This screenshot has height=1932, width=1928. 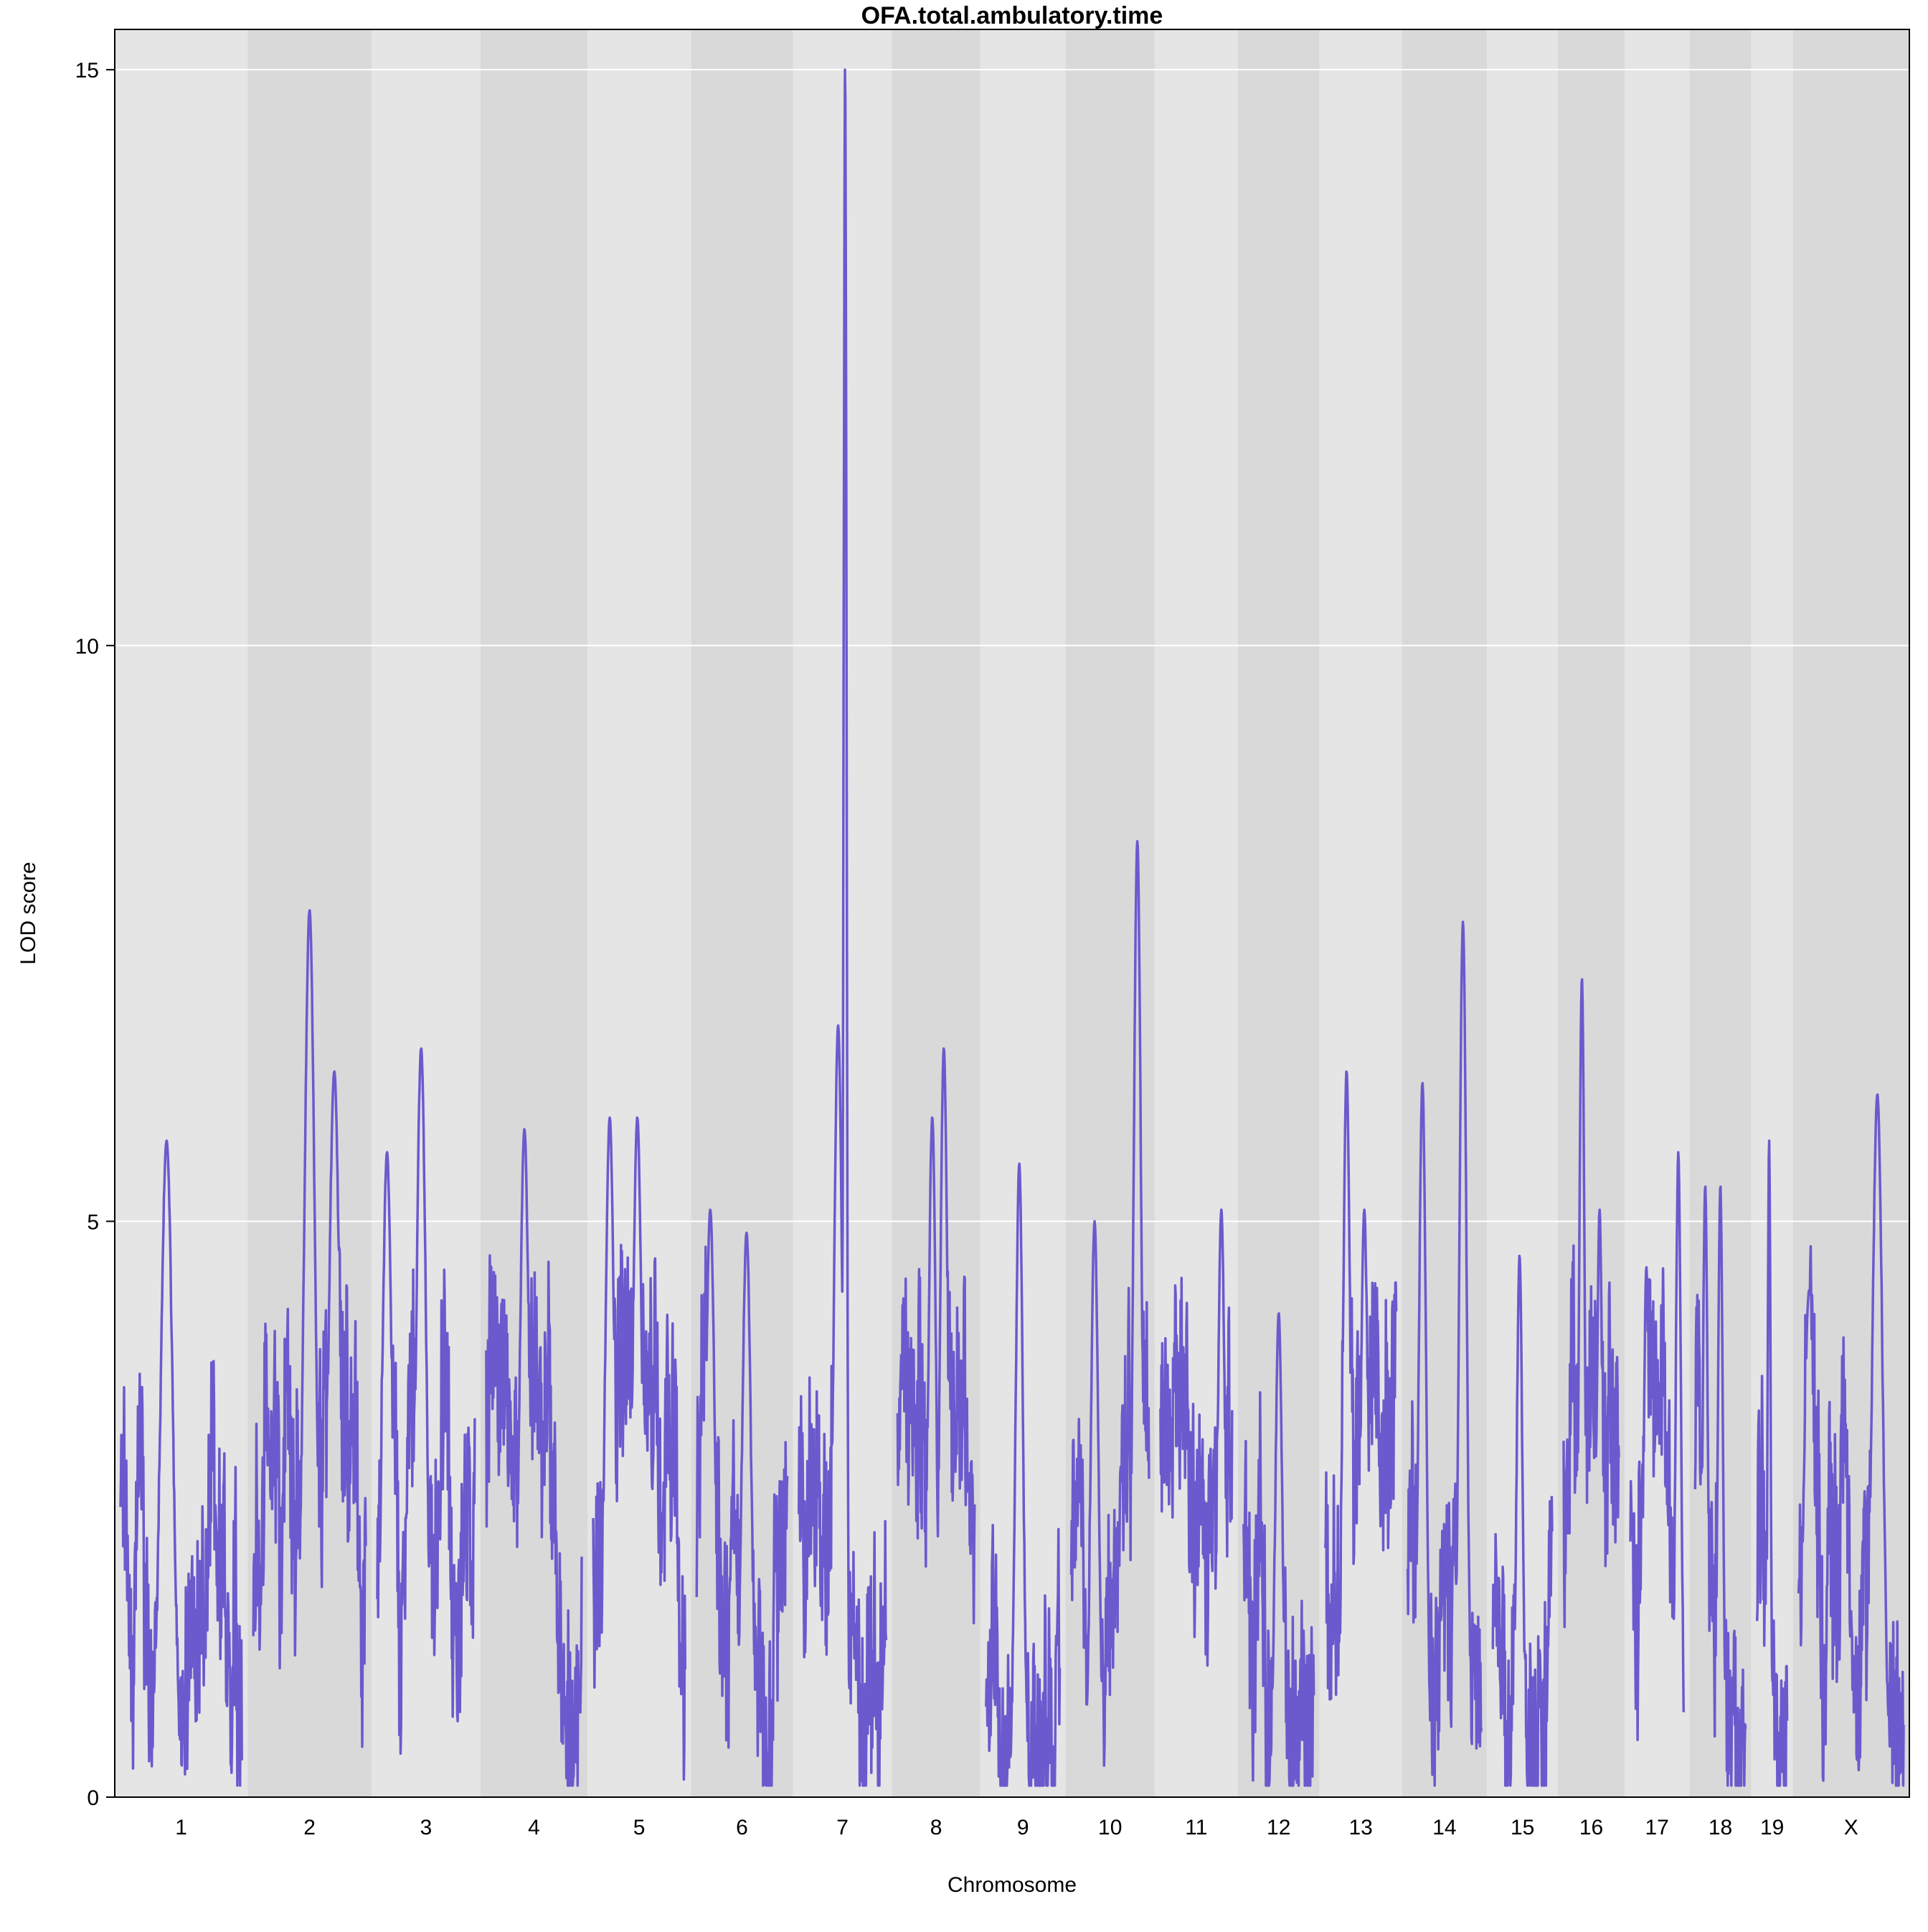 I want to click on y-tick-label-0: 0, so click(x=93, y=1798).